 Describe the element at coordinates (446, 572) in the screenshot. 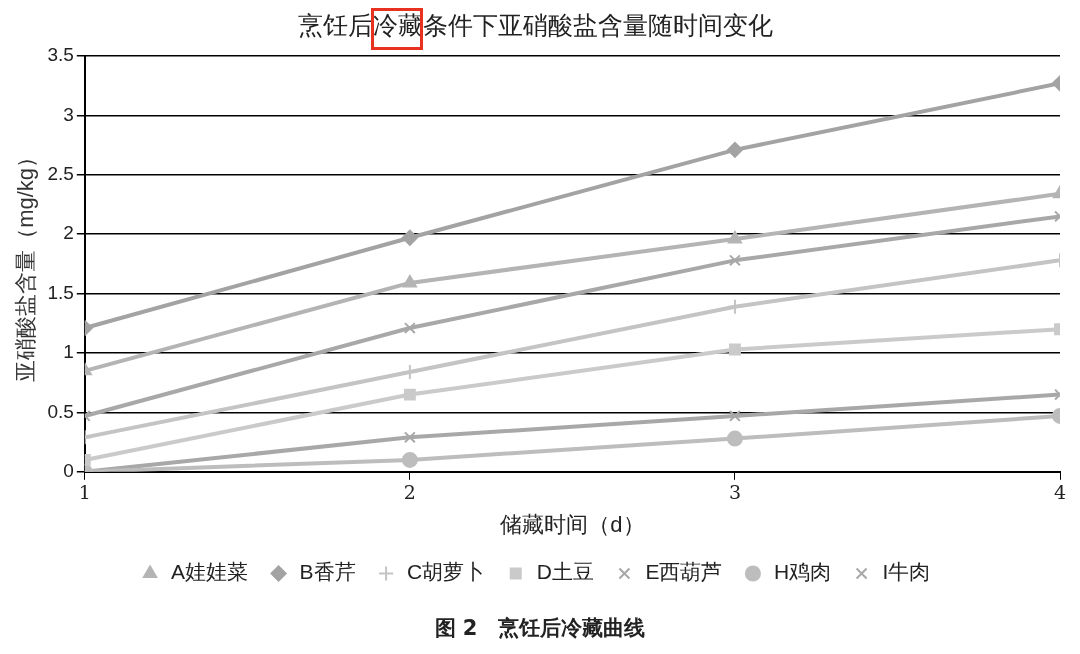

I see `legend-label: C胡萝卜` at that location.